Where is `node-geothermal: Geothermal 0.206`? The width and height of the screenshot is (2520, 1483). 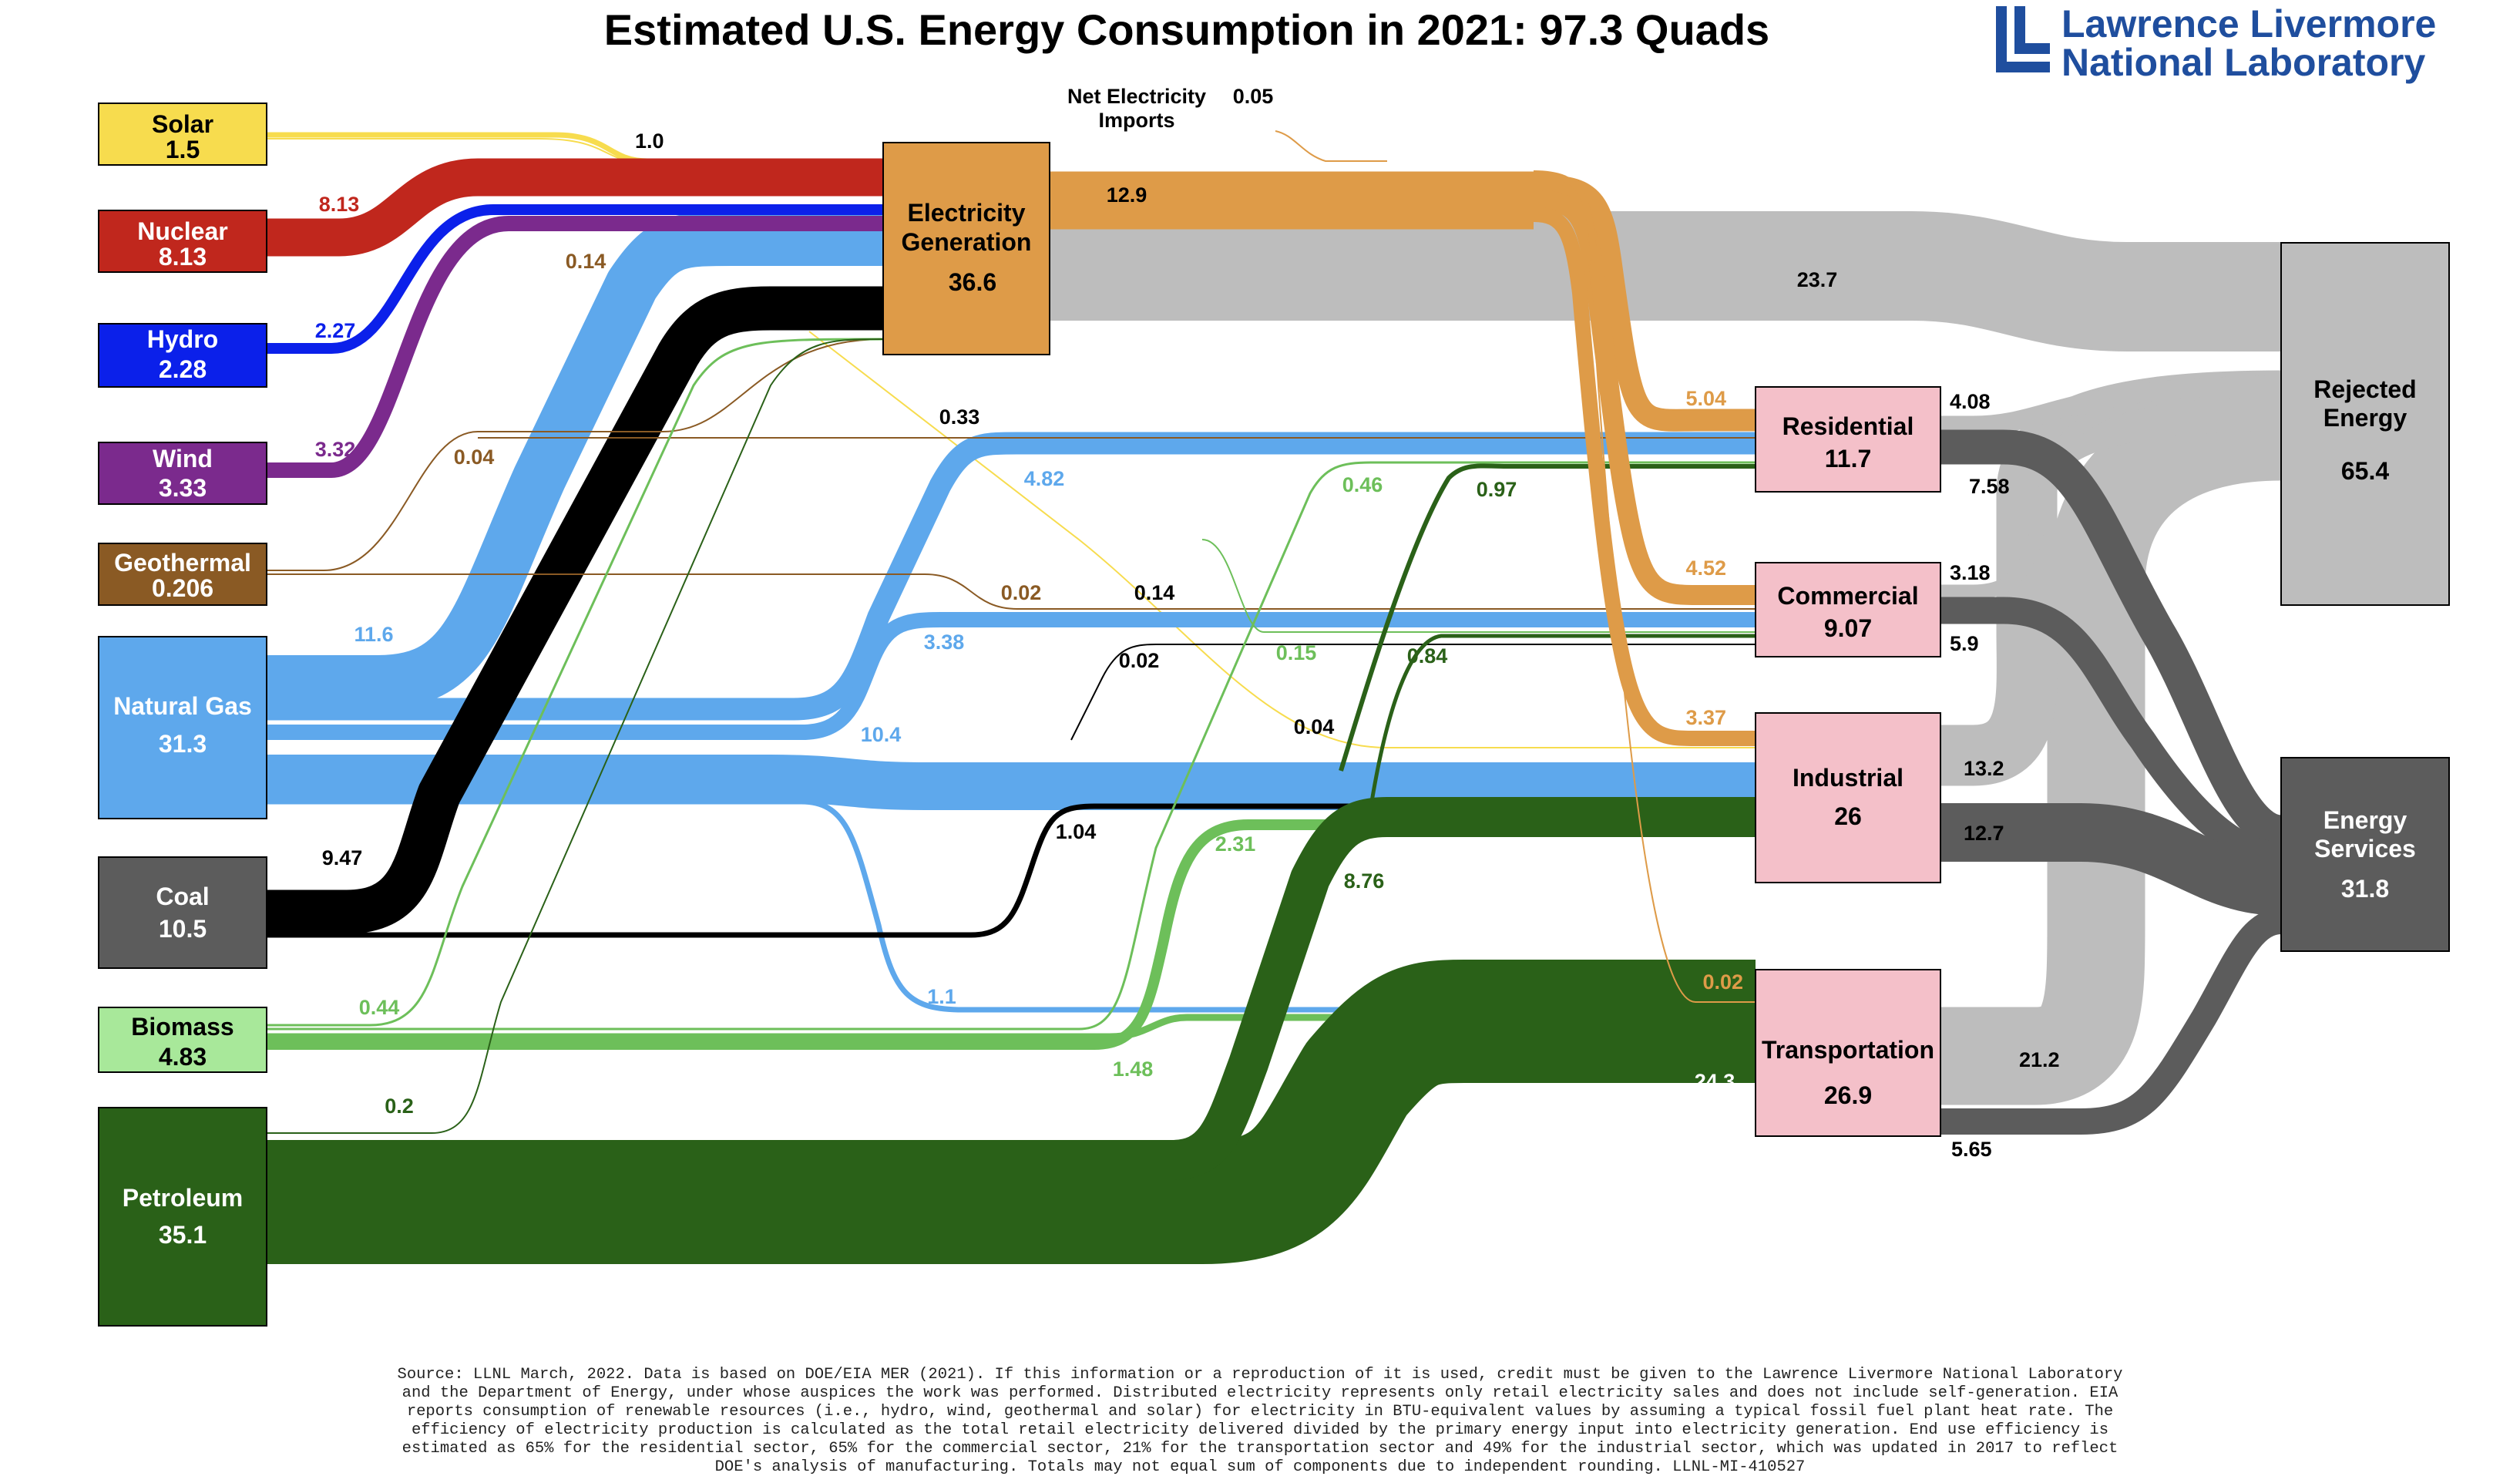 node-geothermal: Geothermal 0.206 is located at coordinates (183, 574).